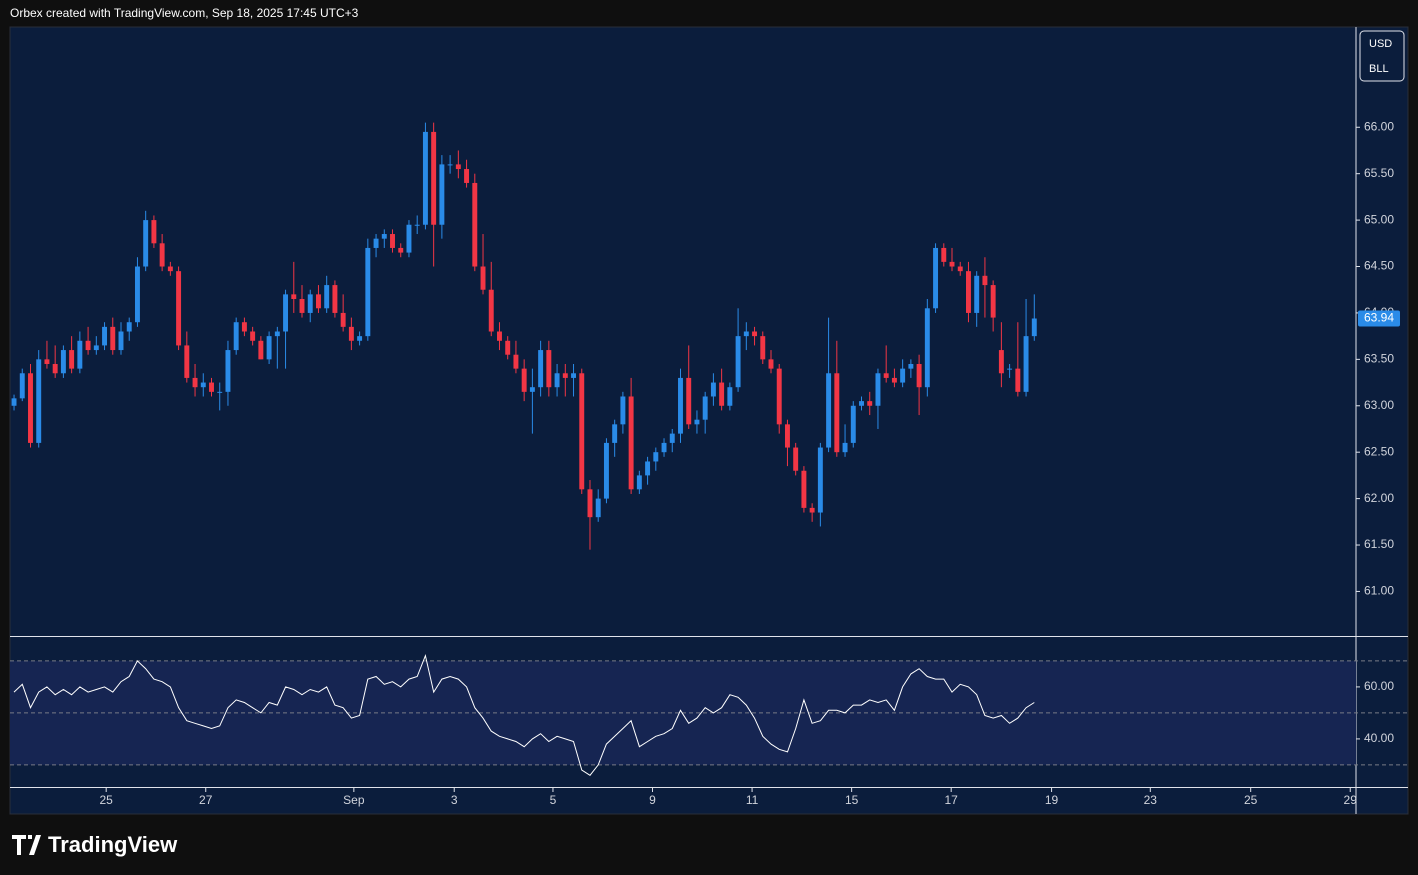 This screenshot has height=875, width=1418. What do you see at coordinates (752, 800) in the screenshot?
I see `x-tick-label: 11` at bounding box center [752, 800].